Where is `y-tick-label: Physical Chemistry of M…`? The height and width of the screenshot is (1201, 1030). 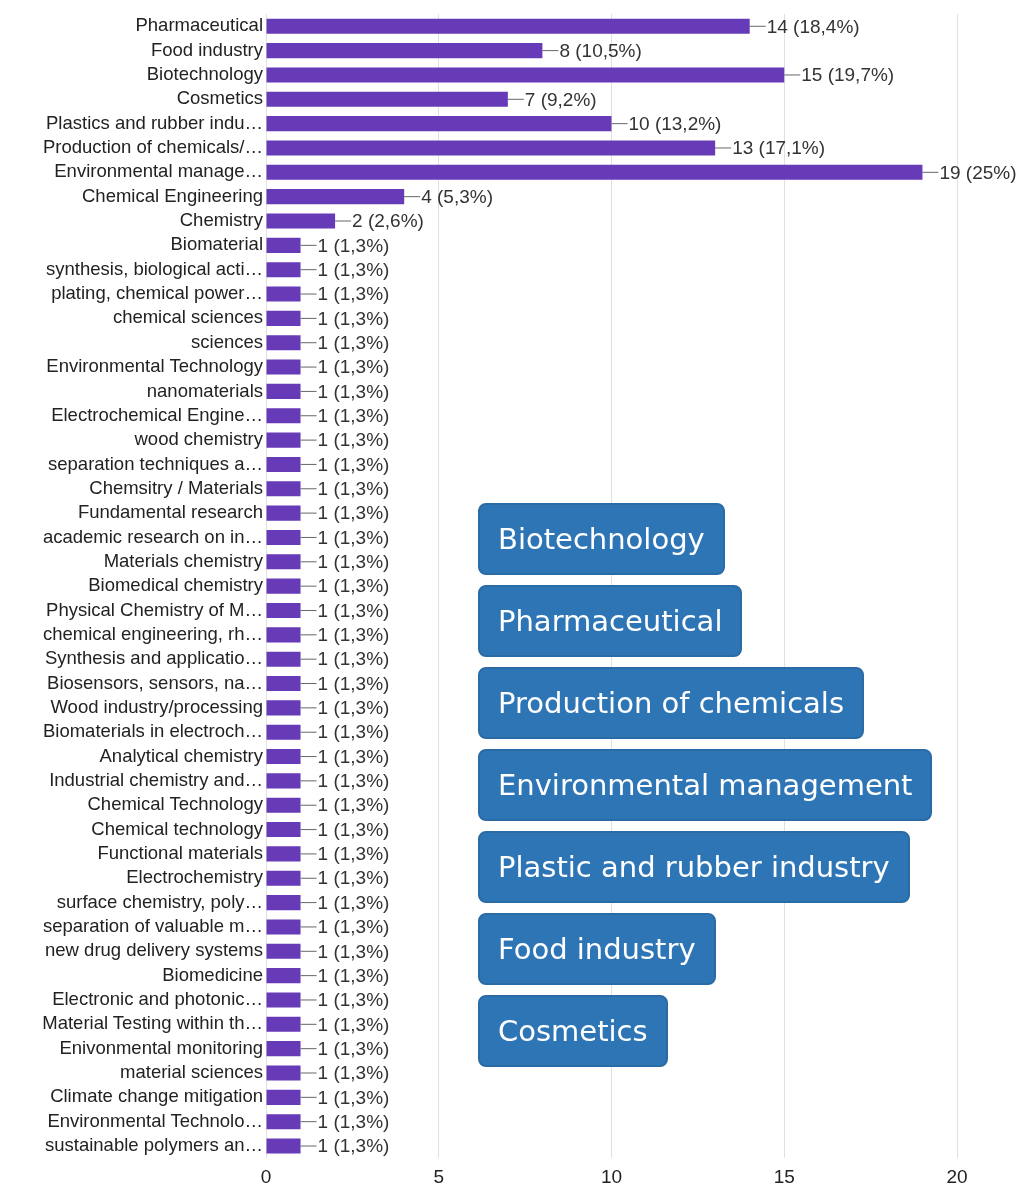 y-tick-label: Physical Chemistry of M… is located at coordinates (154, 609).